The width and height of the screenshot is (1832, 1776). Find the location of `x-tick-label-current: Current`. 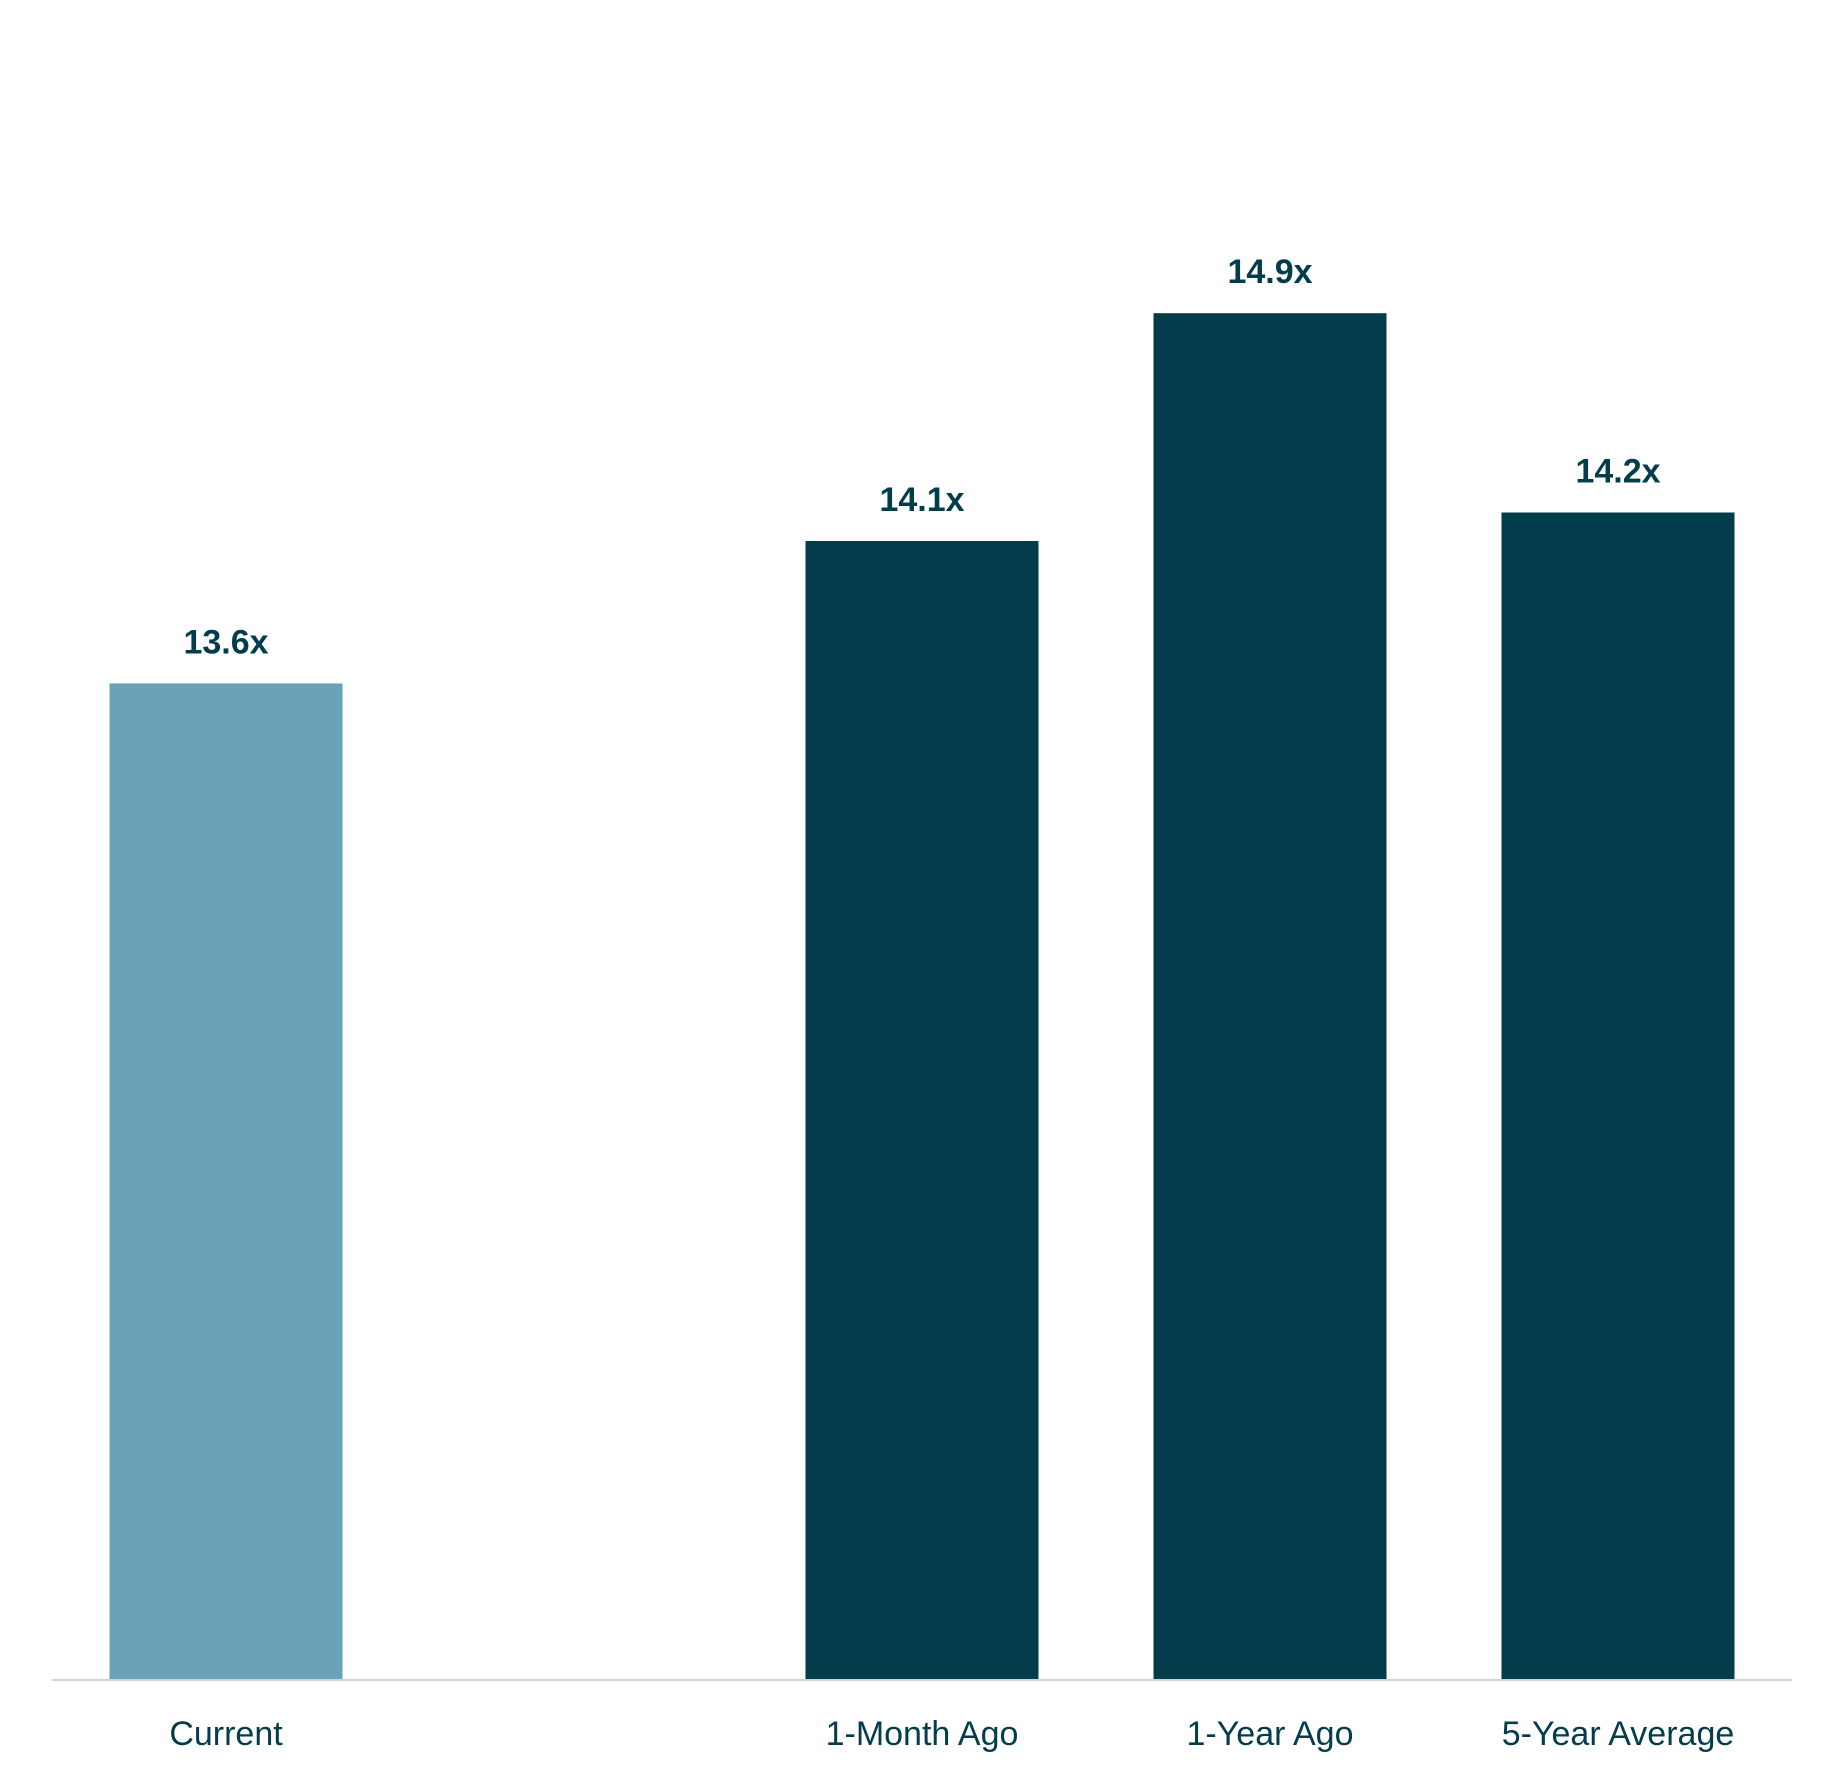

x-tick-label-current: Current is located at coordinates (226, 1734).